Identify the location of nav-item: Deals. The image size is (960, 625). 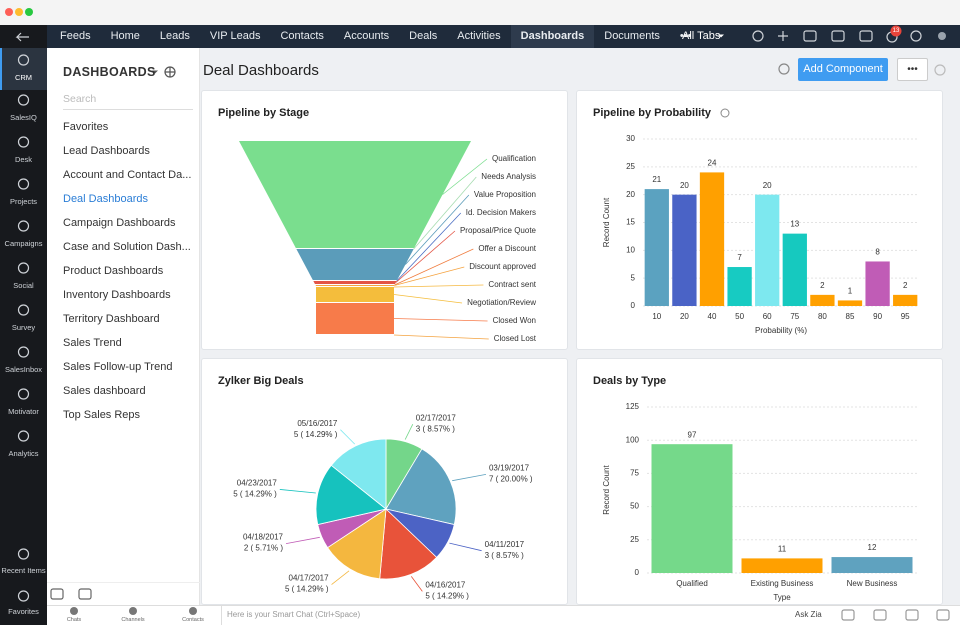
(423, 36).